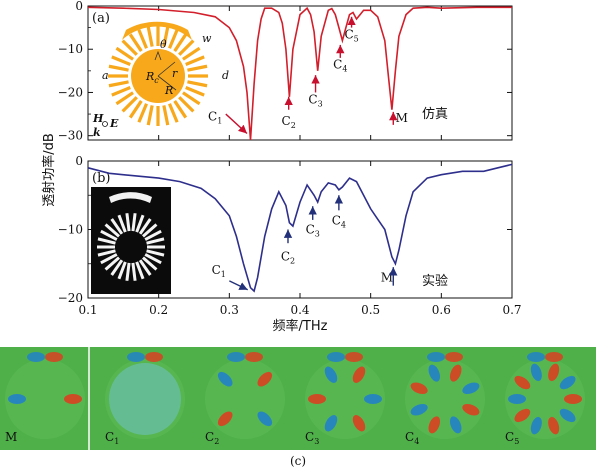 Image resolution: width=596 pixels, height=470 pixels. I want to click on peak-label: C2, so click(288, 257).